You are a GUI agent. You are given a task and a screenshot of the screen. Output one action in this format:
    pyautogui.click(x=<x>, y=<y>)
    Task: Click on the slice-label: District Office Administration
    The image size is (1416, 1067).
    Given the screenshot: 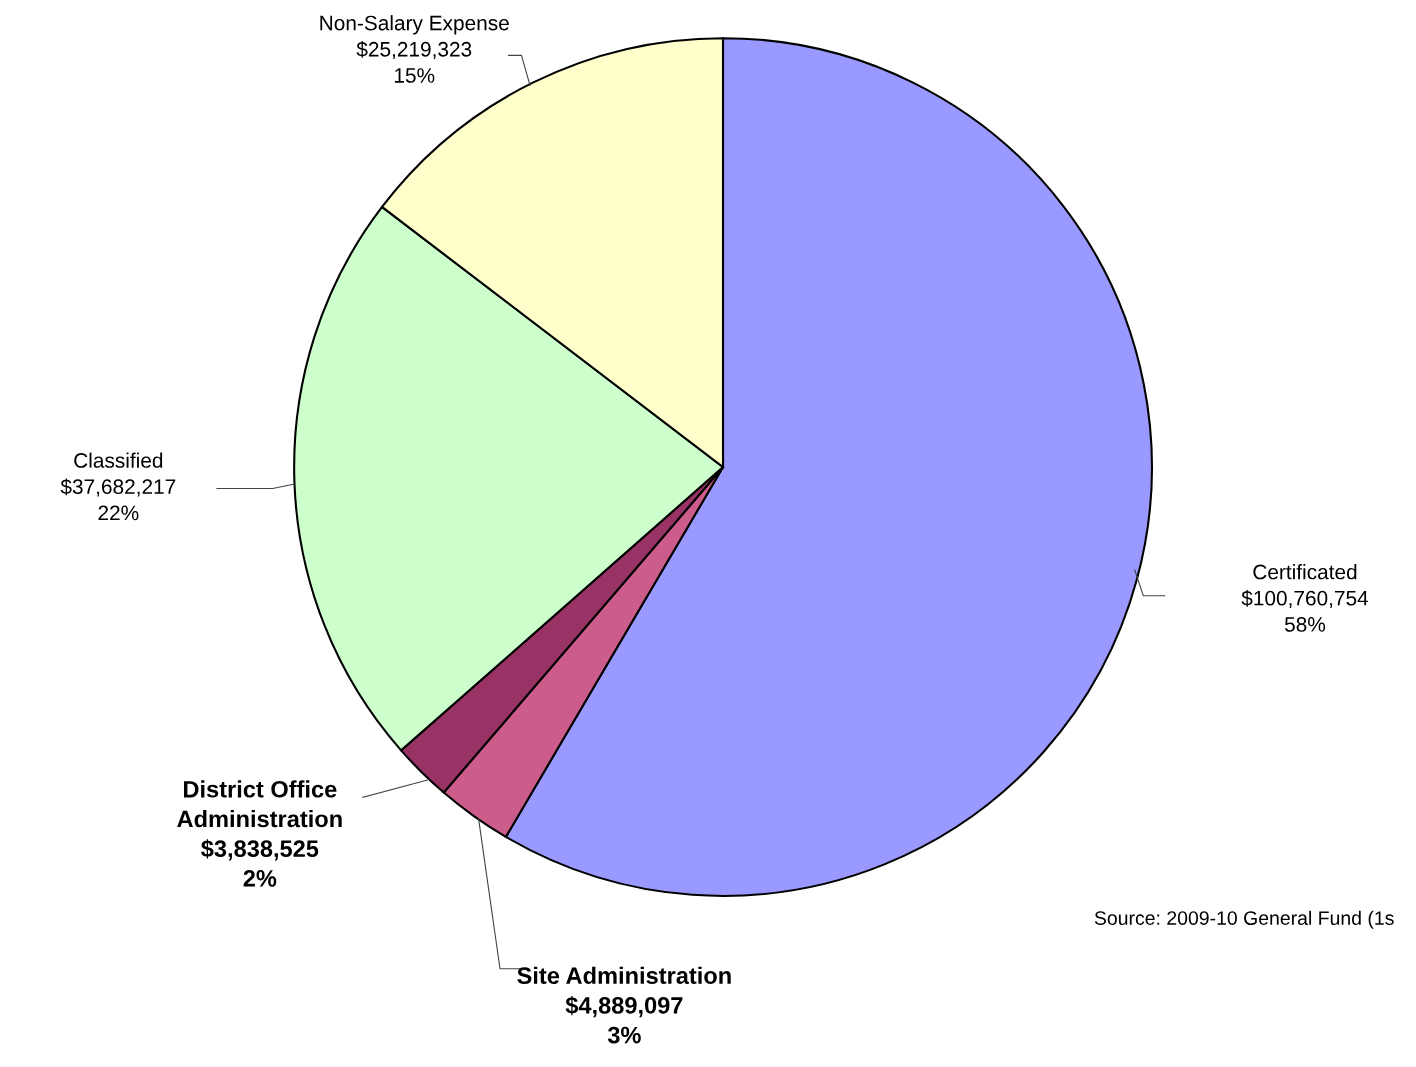 What is the action you would take?
    pyautogui.click(x=259, y=804)
    